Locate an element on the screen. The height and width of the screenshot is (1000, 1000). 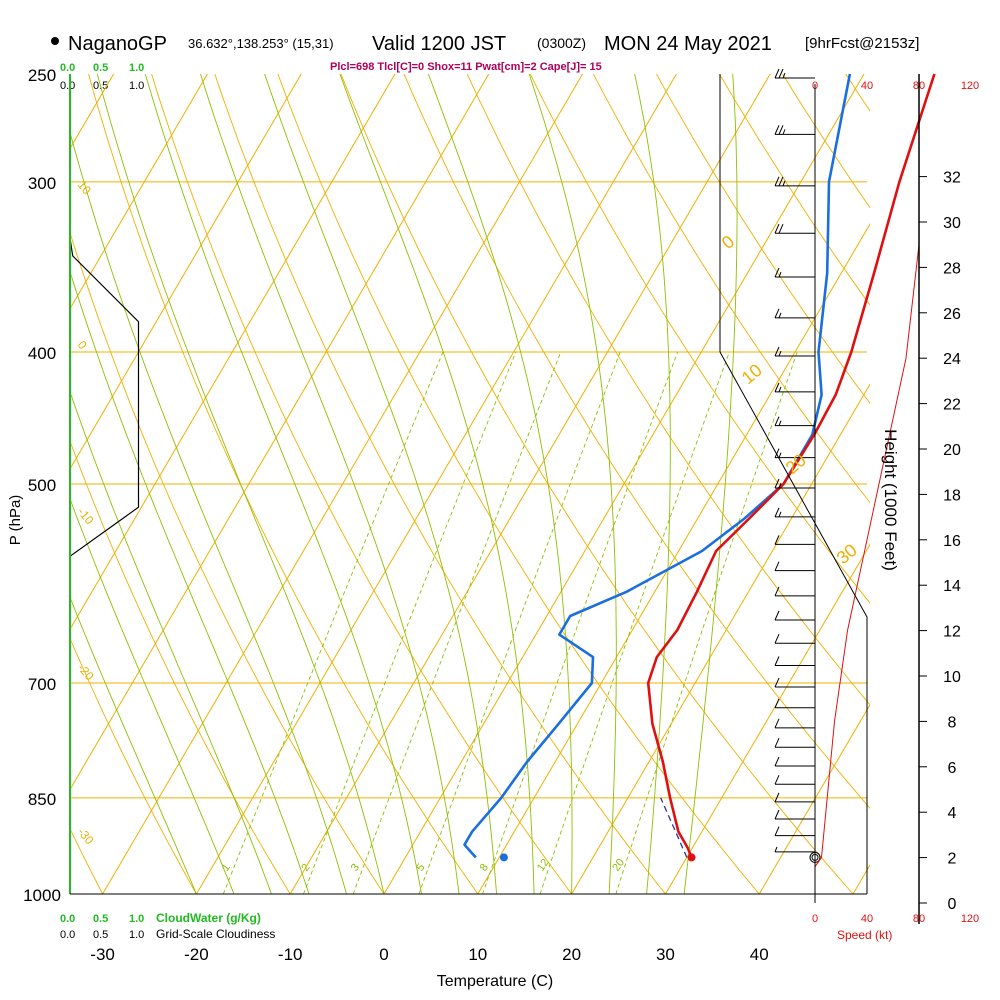
height-tick-label: 10 is located at coordinates (952, 677).